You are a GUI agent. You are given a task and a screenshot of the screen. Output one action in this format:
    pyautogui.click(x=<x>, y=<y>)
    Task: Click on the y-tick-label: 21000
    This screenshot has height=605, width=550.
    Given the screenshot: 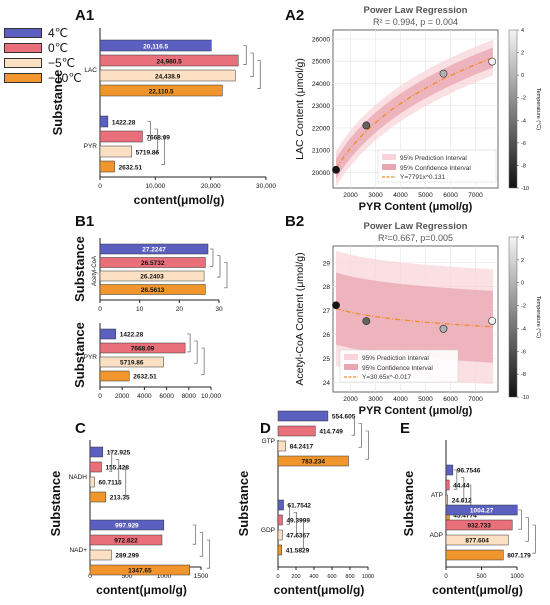 What is the action you would take?
    pyautogui.click(x=321, y=151)
    